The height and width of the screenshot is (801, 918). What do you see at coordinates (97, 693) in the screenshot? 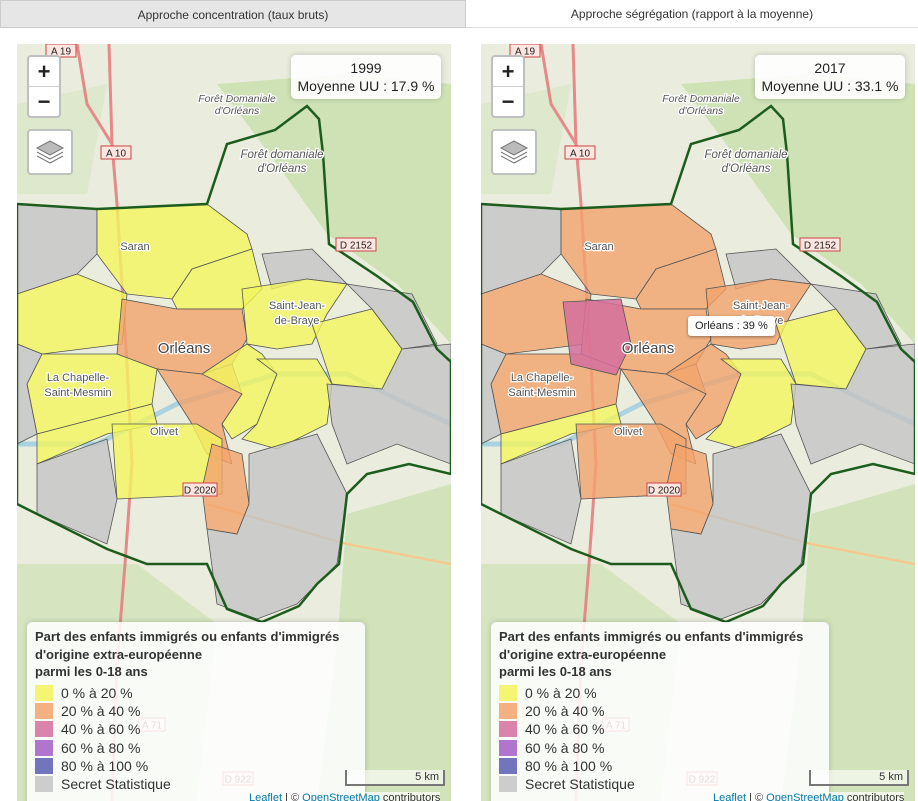
I see `legend-label: 0 % à 20 %` at bounding box center [97, 693].